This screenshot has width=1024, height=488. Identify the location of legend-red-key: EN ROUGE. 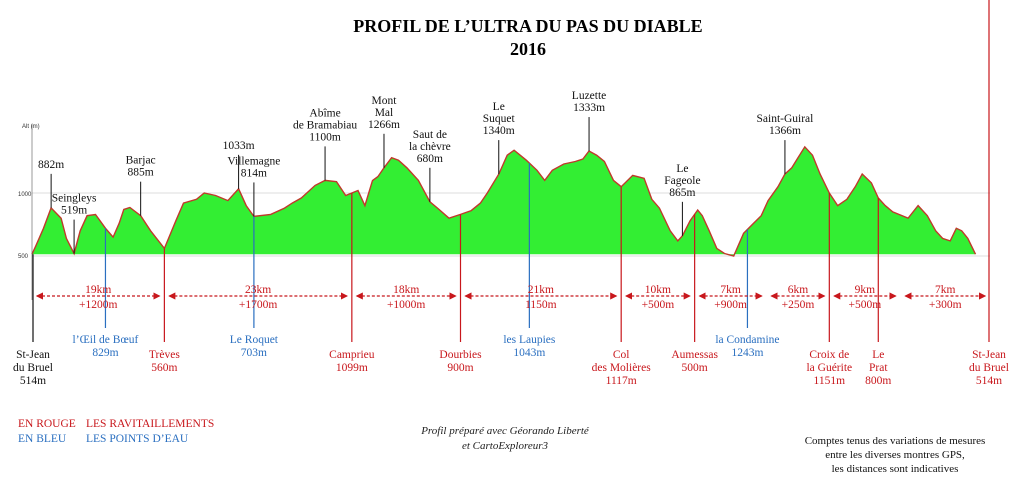
(47, 424).